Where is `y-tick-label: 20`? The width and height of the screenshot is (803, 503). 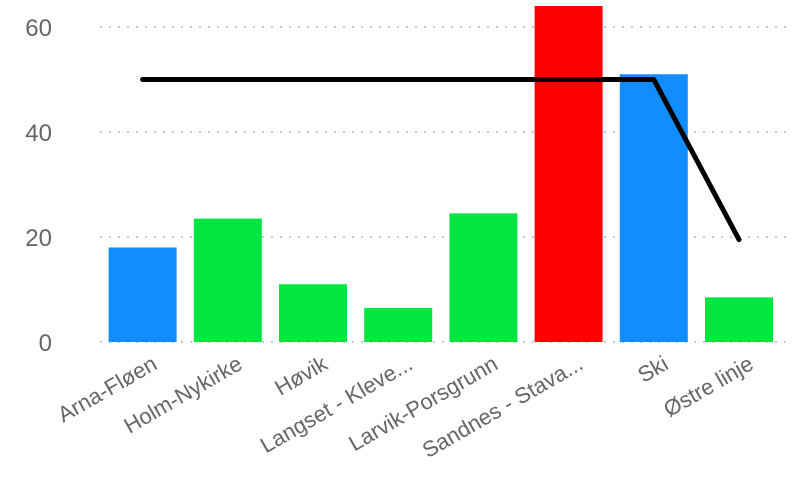
y-tick-label: 20 is located at coordinates (38, 238).